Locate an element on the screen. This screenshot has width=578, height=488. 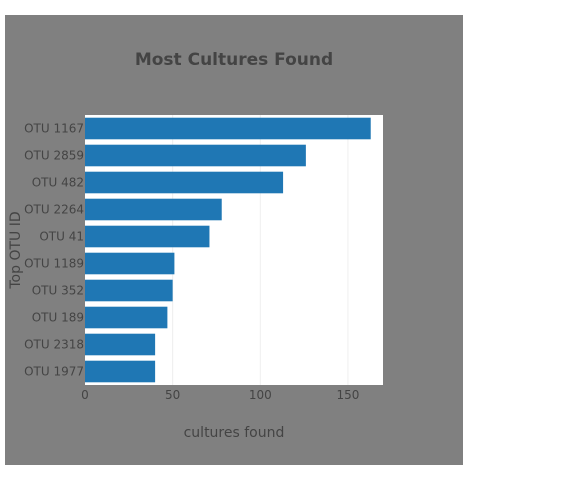
chart-title: Most Cultures Found is located at coordinates (234, 60).